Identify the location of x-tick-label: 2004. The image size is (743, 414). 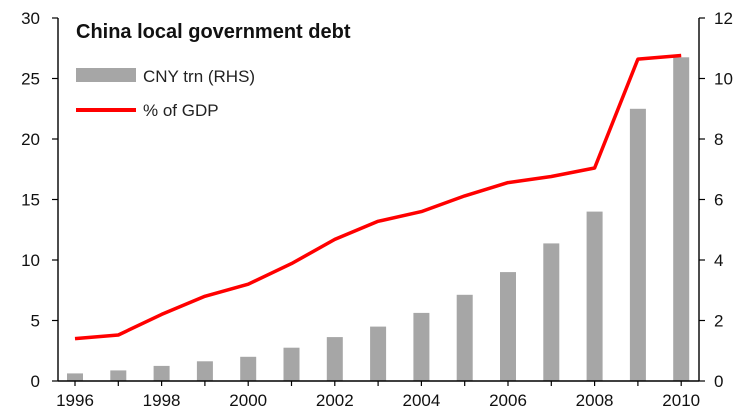
(421, 400).